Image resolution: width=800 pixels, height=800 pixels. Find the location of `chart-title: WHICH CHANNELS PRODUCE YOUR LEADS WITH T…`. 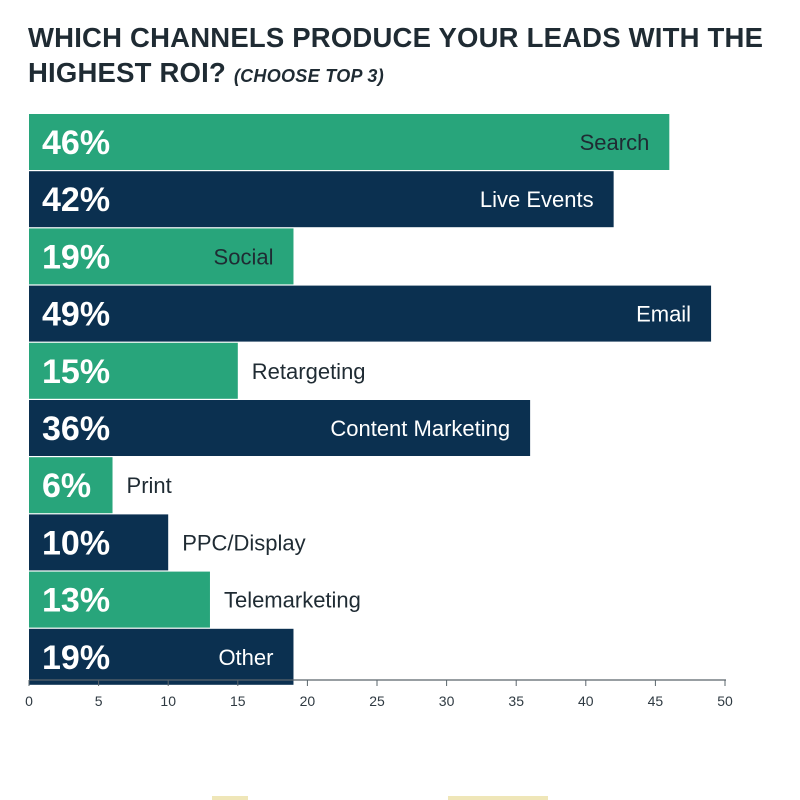

chart-title: WHICH CHANNELS PRODUCE YOUR LEADS WITH T… is located at coordinates (408, 57).